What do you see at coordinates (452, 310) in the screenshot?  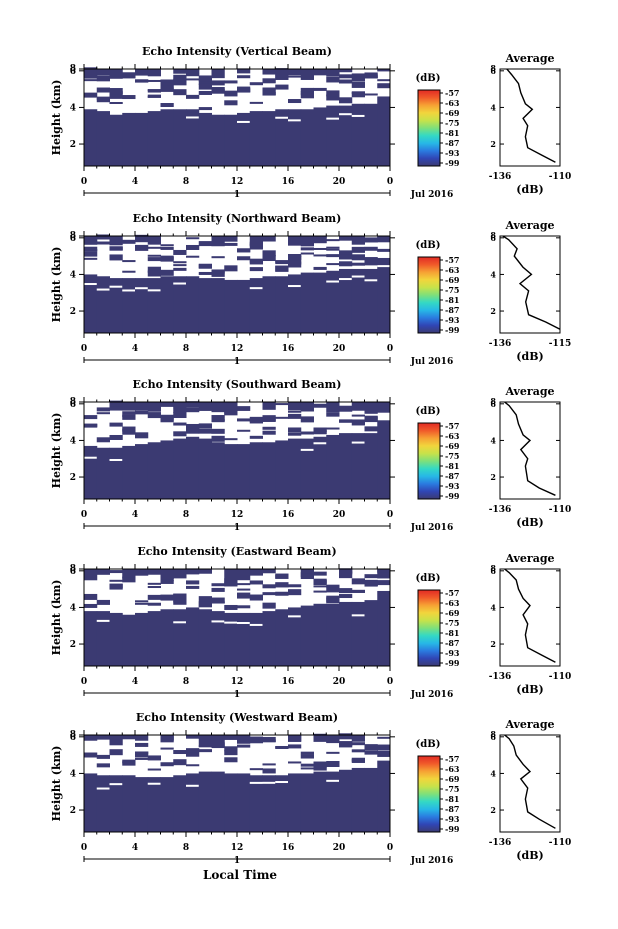 I see `colorbar-tick-label: -87` at bounding box center [452, 310].